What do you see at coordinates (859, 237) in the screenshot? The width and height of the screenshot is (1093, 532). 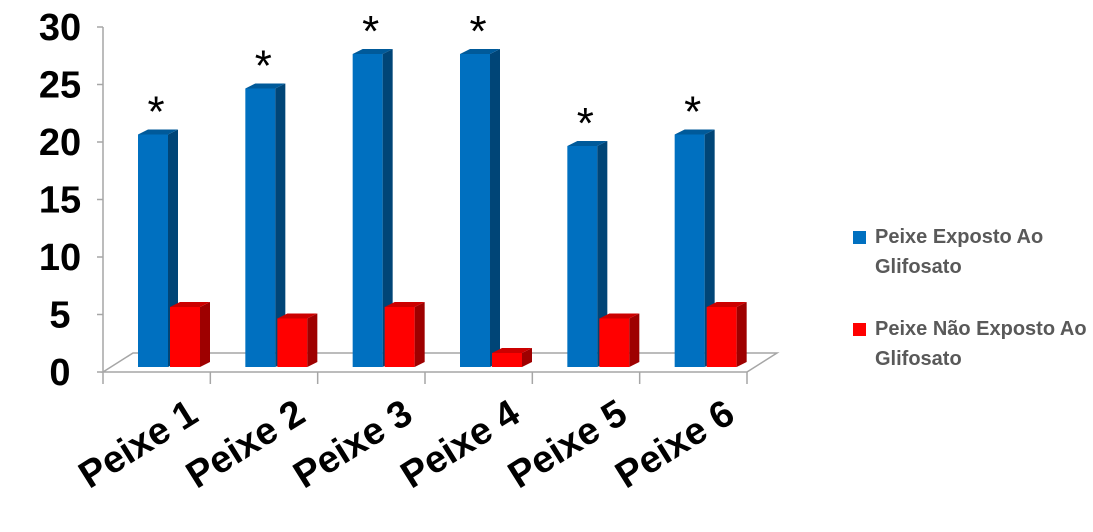 I see `legend-swatch-exposed` at bounding box center [859, 237].